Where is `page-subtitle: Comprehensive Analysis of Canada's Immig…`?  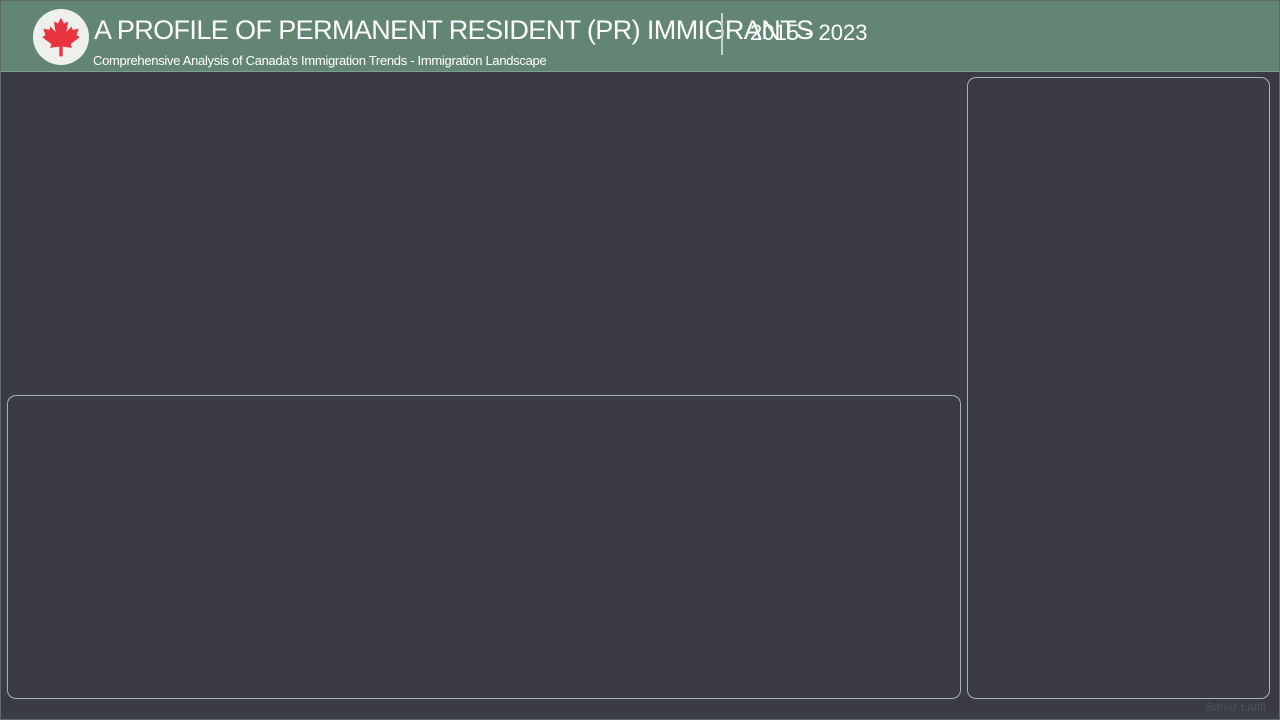
page-subtitle: Comprehensive Analysis of Canada's Immig… is located at coordinates (320, 60).